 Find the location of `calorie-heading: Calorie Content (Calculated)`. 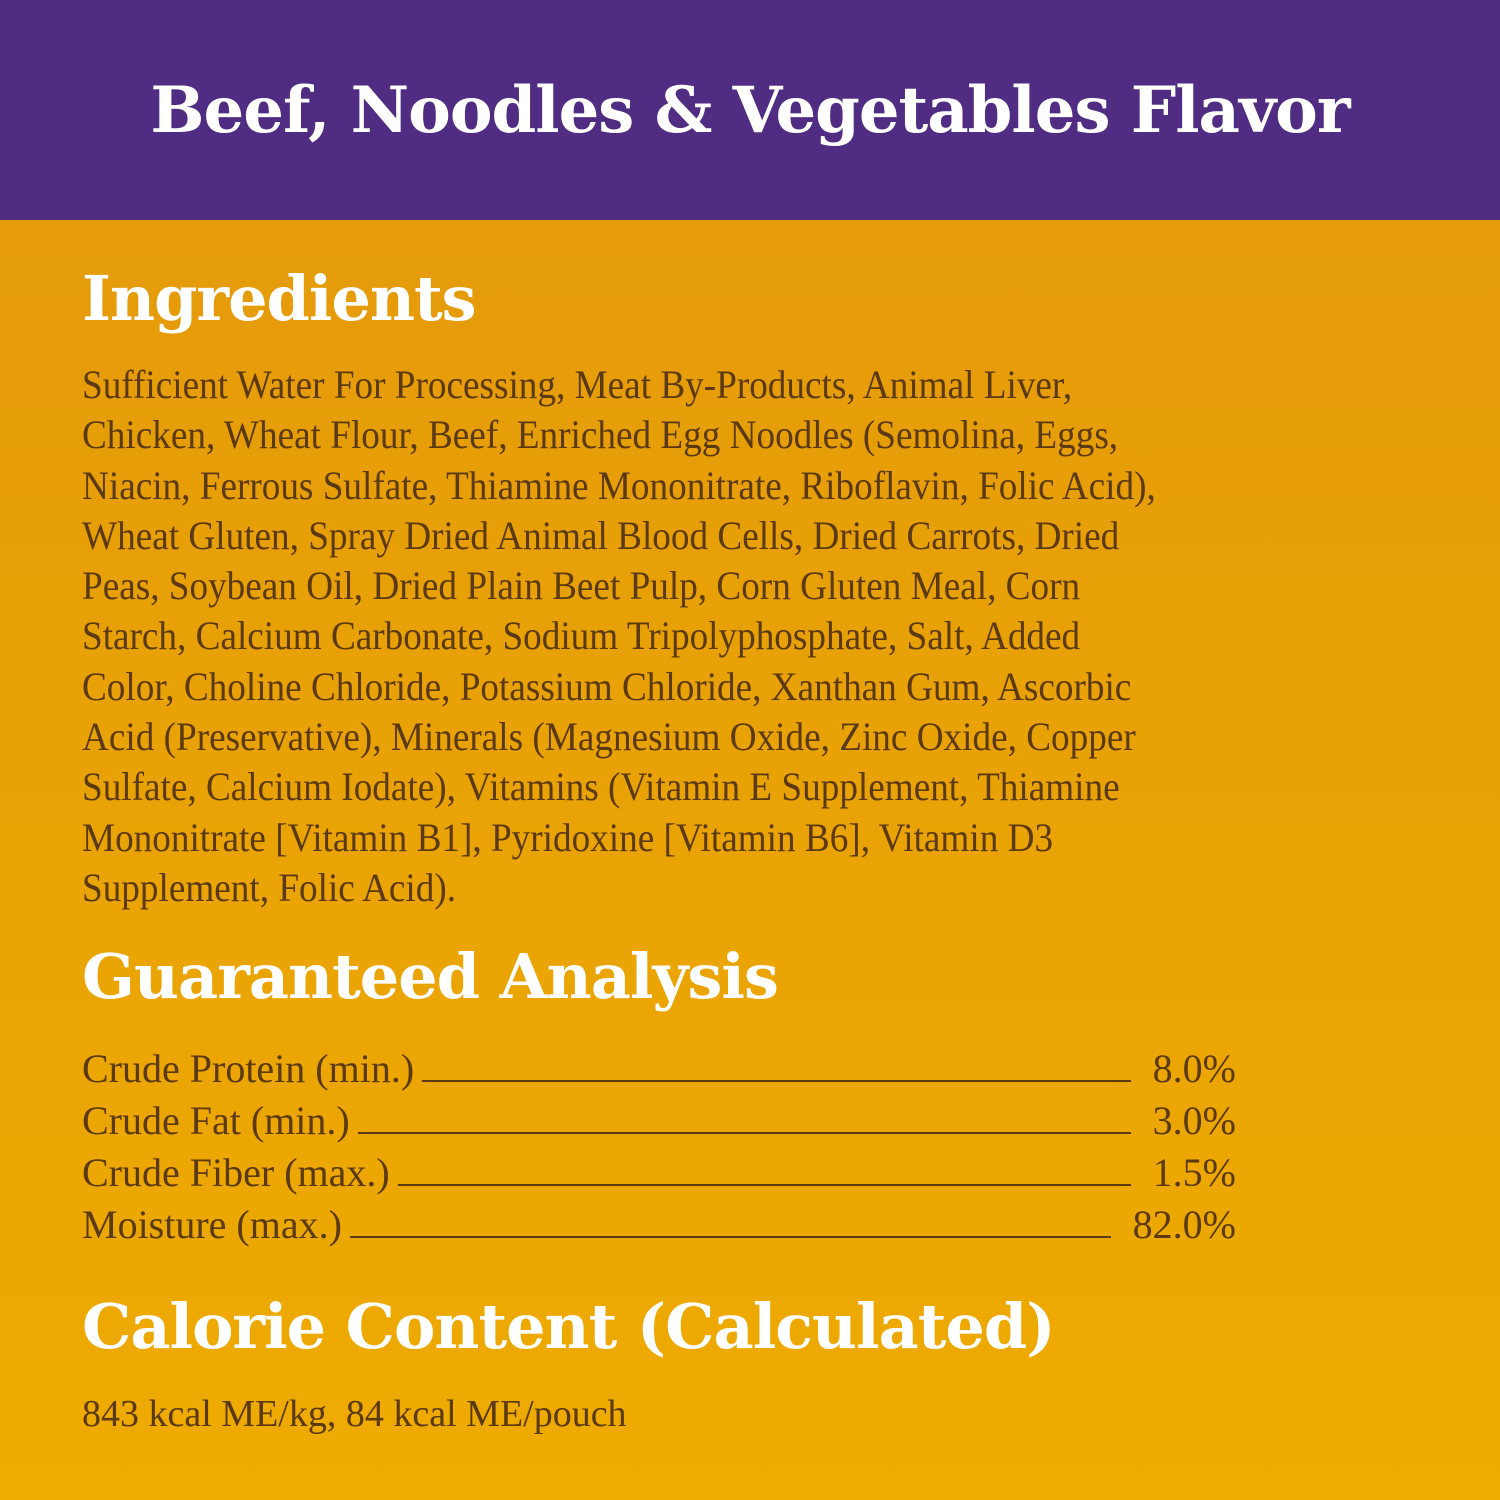

calorie-heading: Calorie Content (Calculated) is located at coordinates (569, 1326).